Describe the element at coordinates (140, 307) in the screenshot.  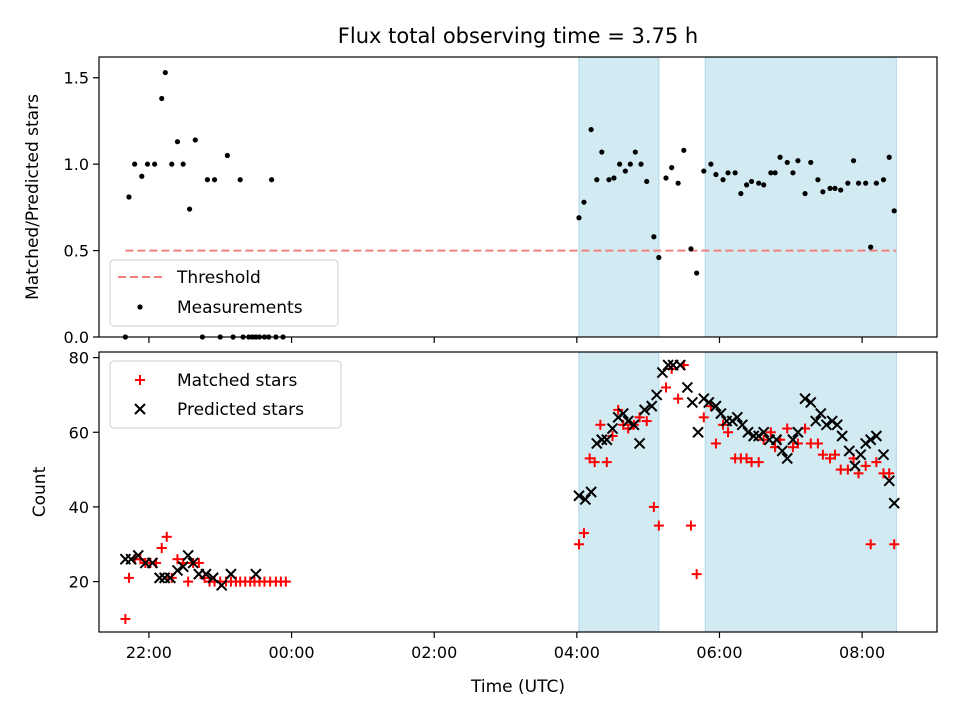
I see `legend-measurement-swatch` at that location.